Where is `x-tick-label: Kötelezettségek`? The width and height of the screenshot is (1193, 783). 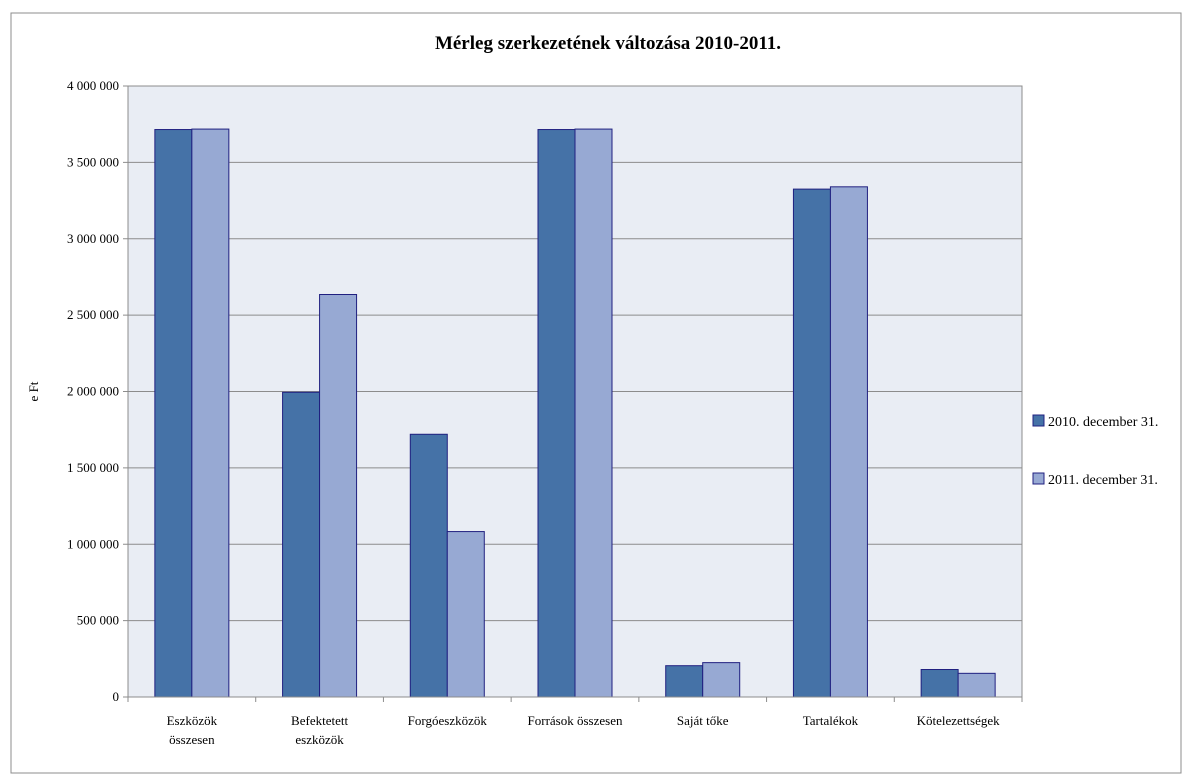
x-tick-label: Kötelezettségek is located at coordinates (959, 720).